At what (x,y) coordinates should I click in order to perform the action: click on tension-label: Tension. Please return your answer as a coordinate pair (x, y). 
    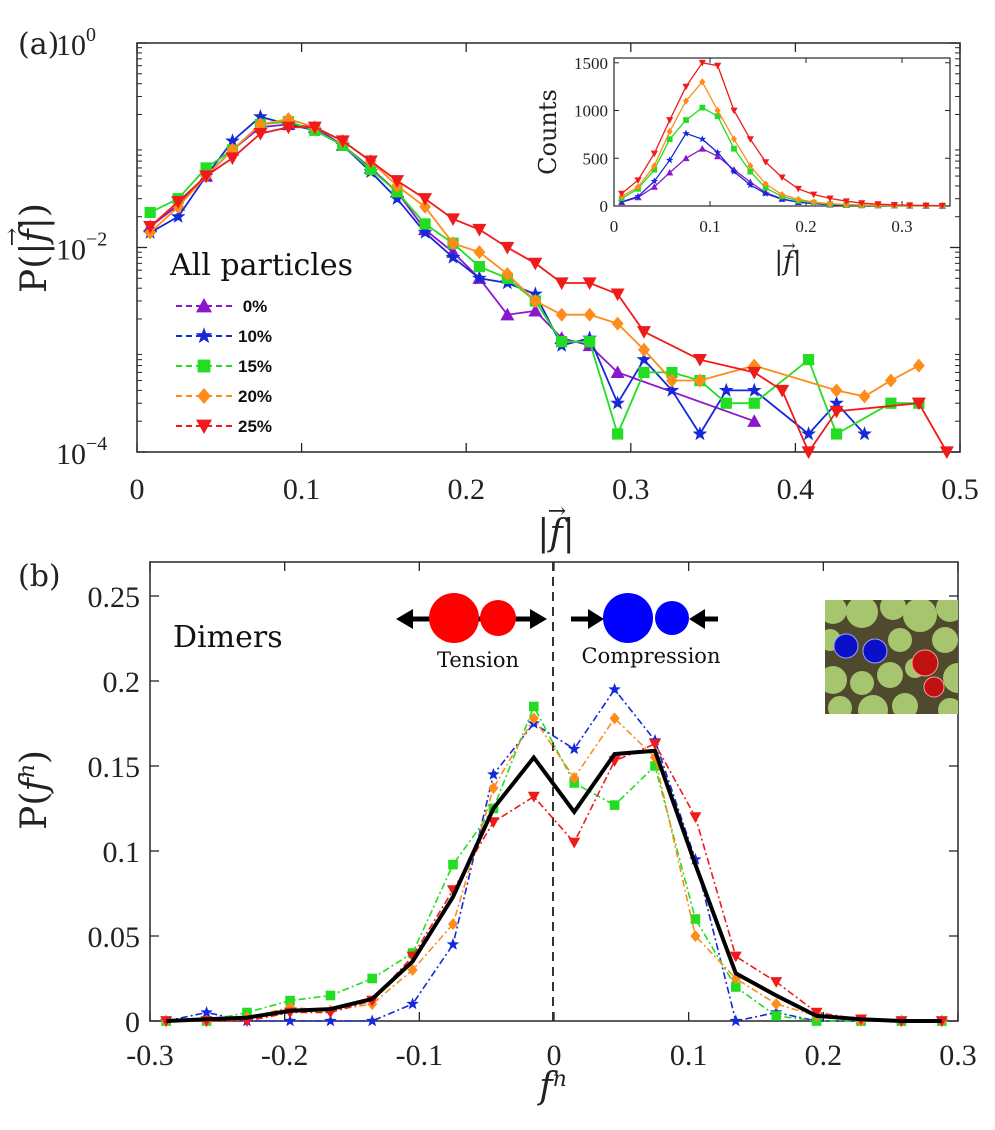
    Looking at the image, I should click on (478, 660).